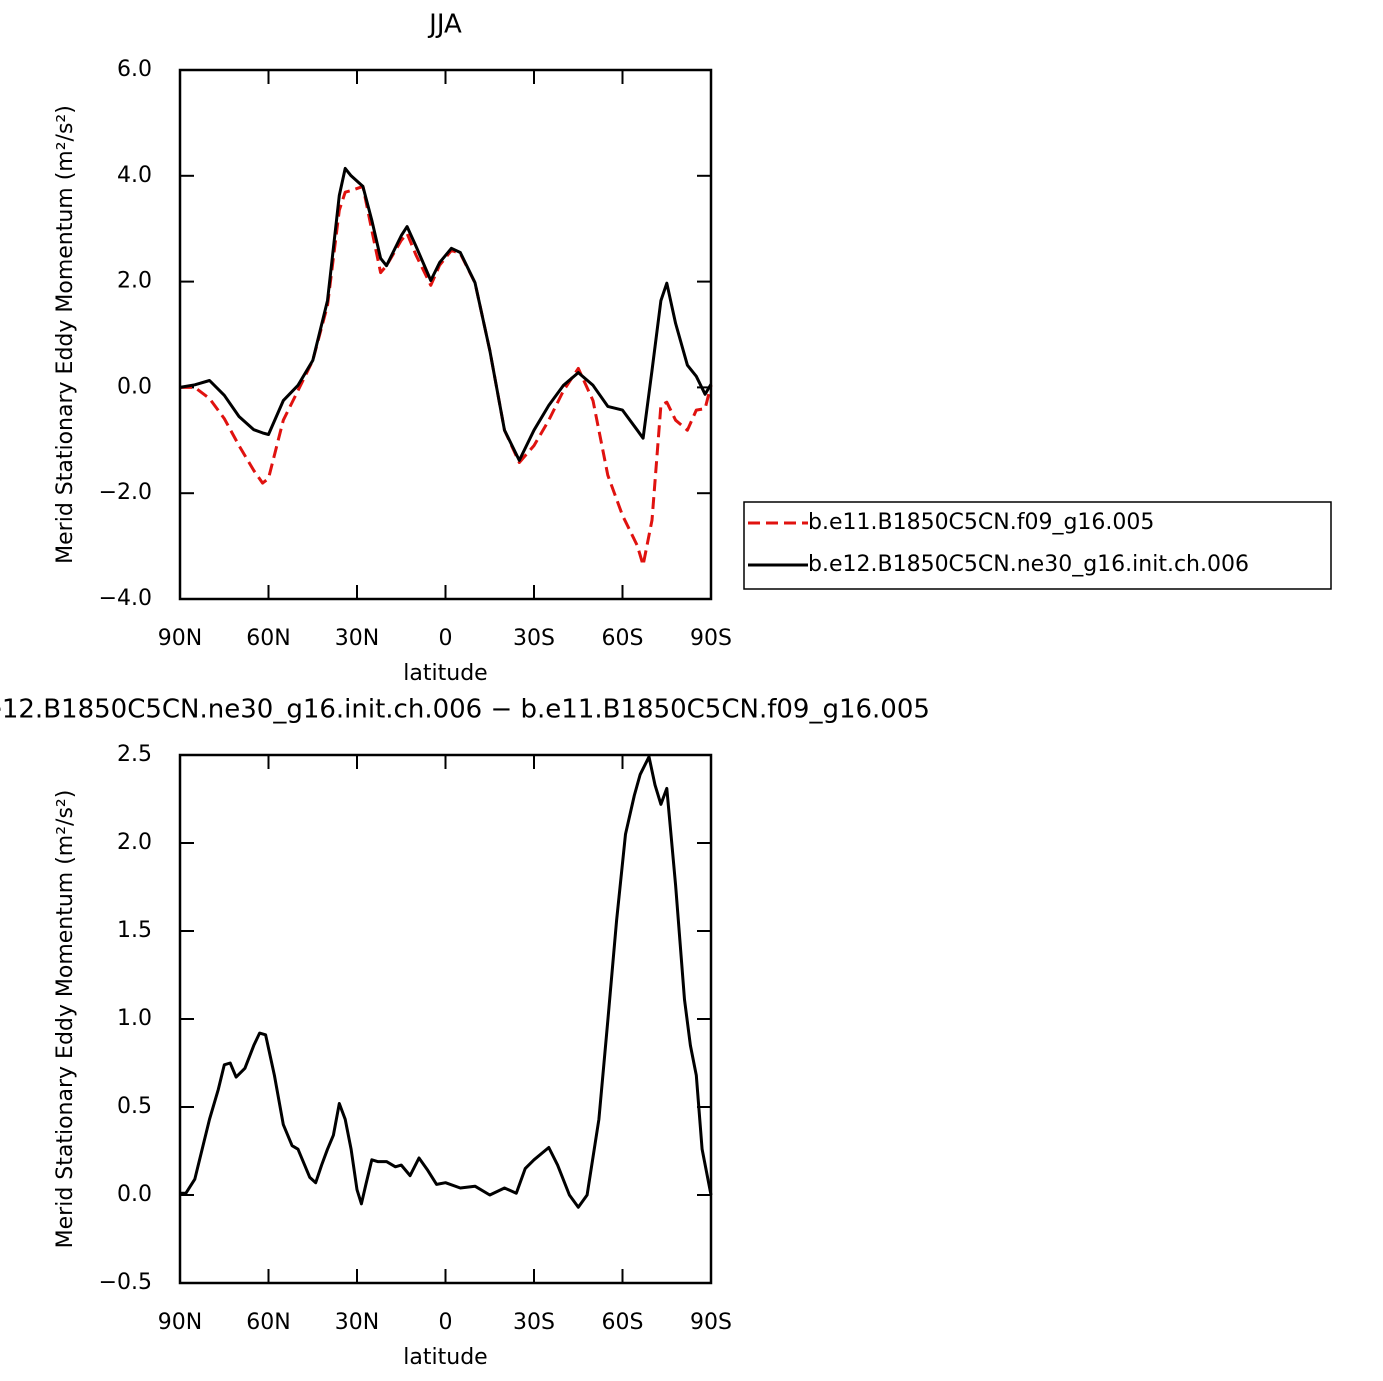  I want to click on y-tick-label: −4.0, so click(125, 598).